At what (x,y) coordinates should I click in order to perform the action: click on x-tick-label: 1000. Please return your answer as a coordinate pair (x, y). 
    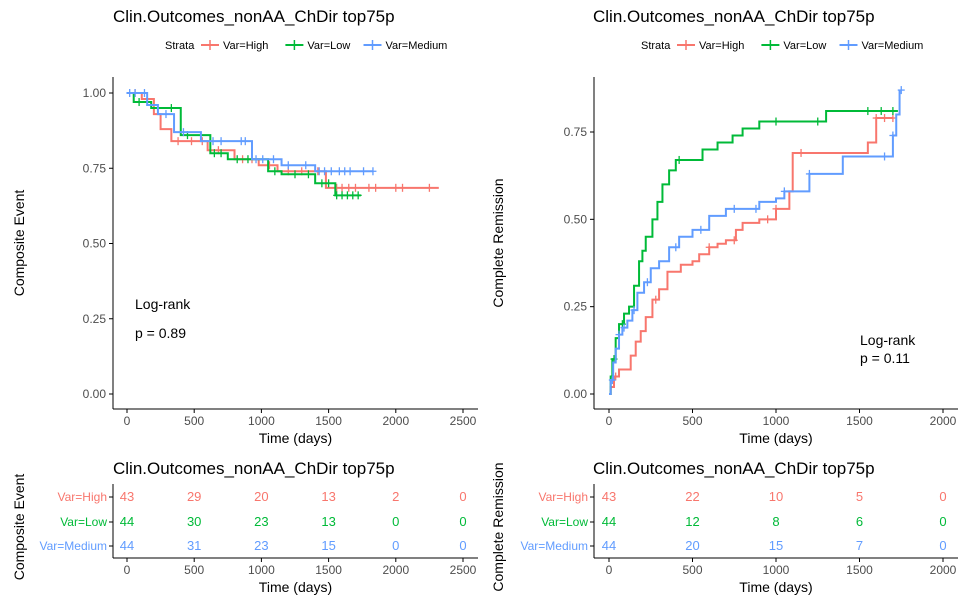
    Looking at the image, I should click on (776, 421).